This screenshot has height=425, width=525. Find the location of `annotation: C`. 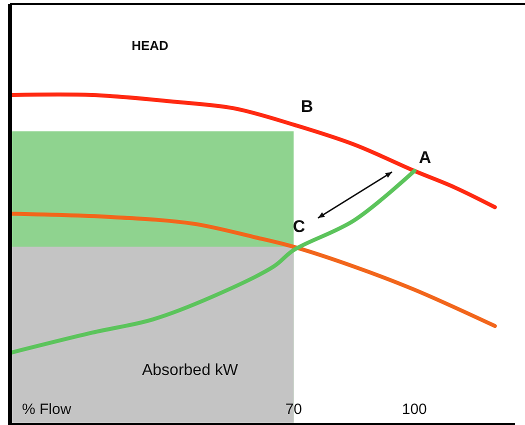

annotation: C is located at coordinates (299, 226).